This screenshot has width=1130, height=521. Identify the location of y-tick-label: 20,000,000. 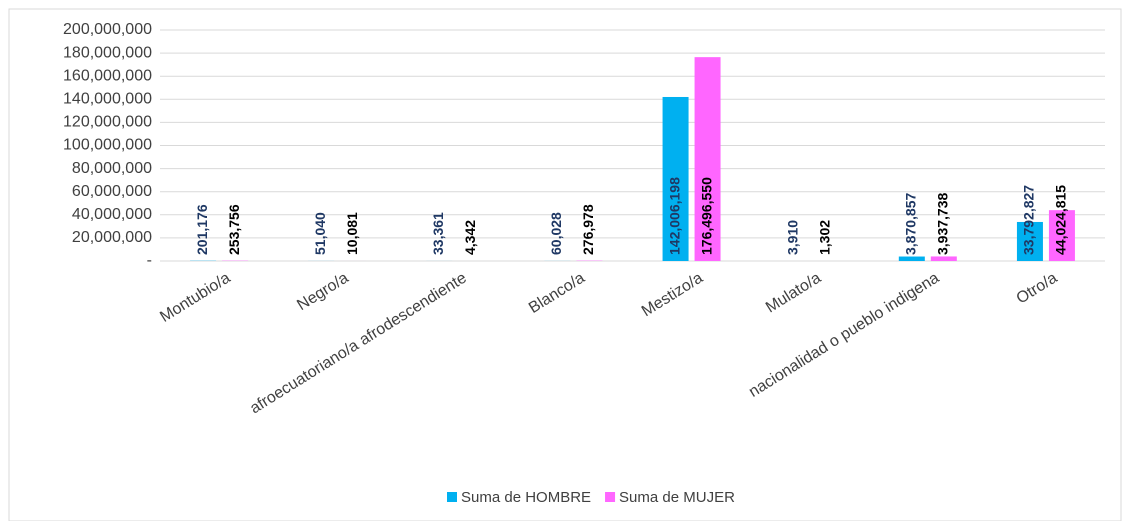
(112, 237).